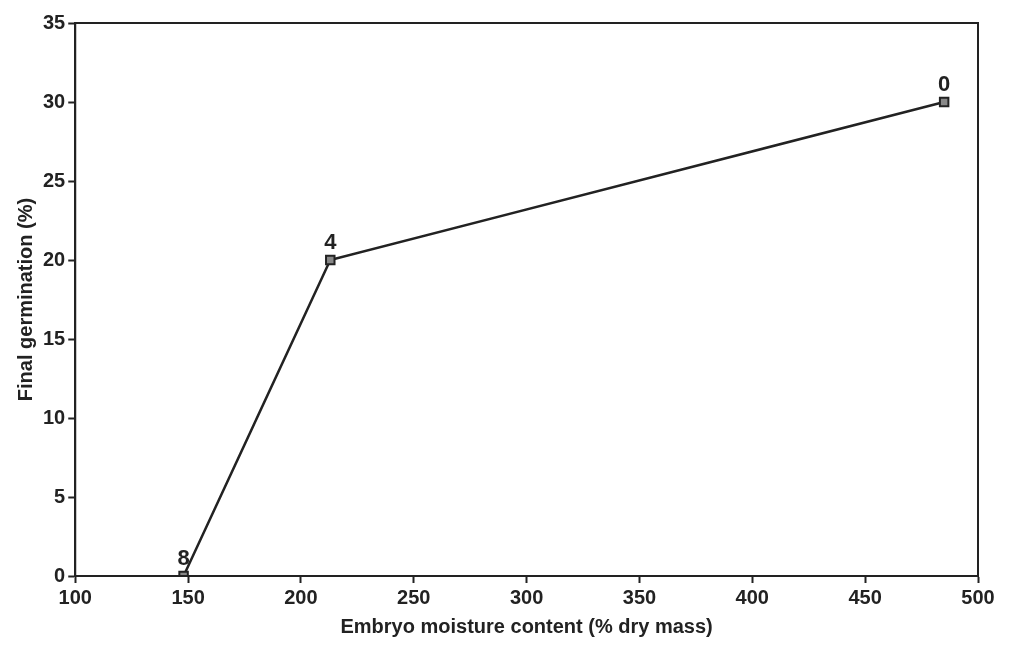 The image size is (1010, 653). I want to click on x-axis-title: Embryo moisture content (% dry mass), so click(526, 625).